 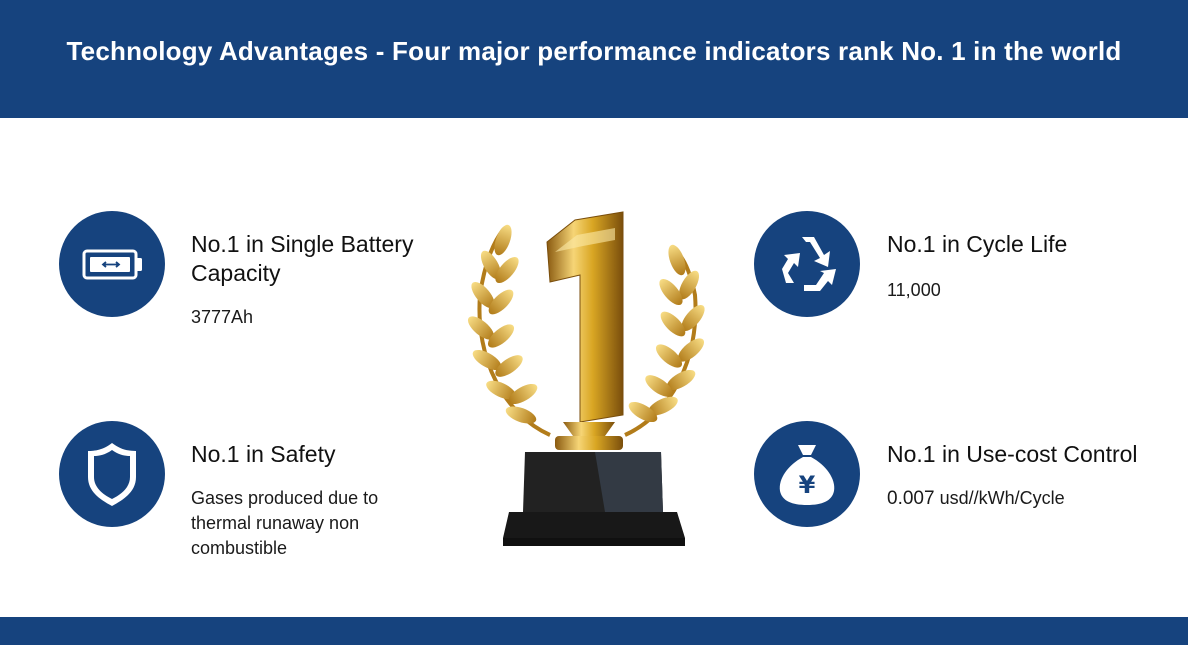 I want to click on cycle-life-value: 11,000, so click(x=914, y=290).